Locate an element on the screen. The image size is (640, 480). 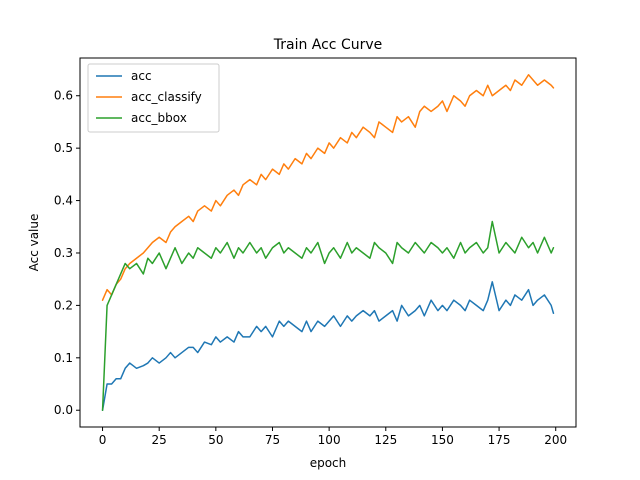
x-tick-label: 50 is located at coordinates (215, 440).